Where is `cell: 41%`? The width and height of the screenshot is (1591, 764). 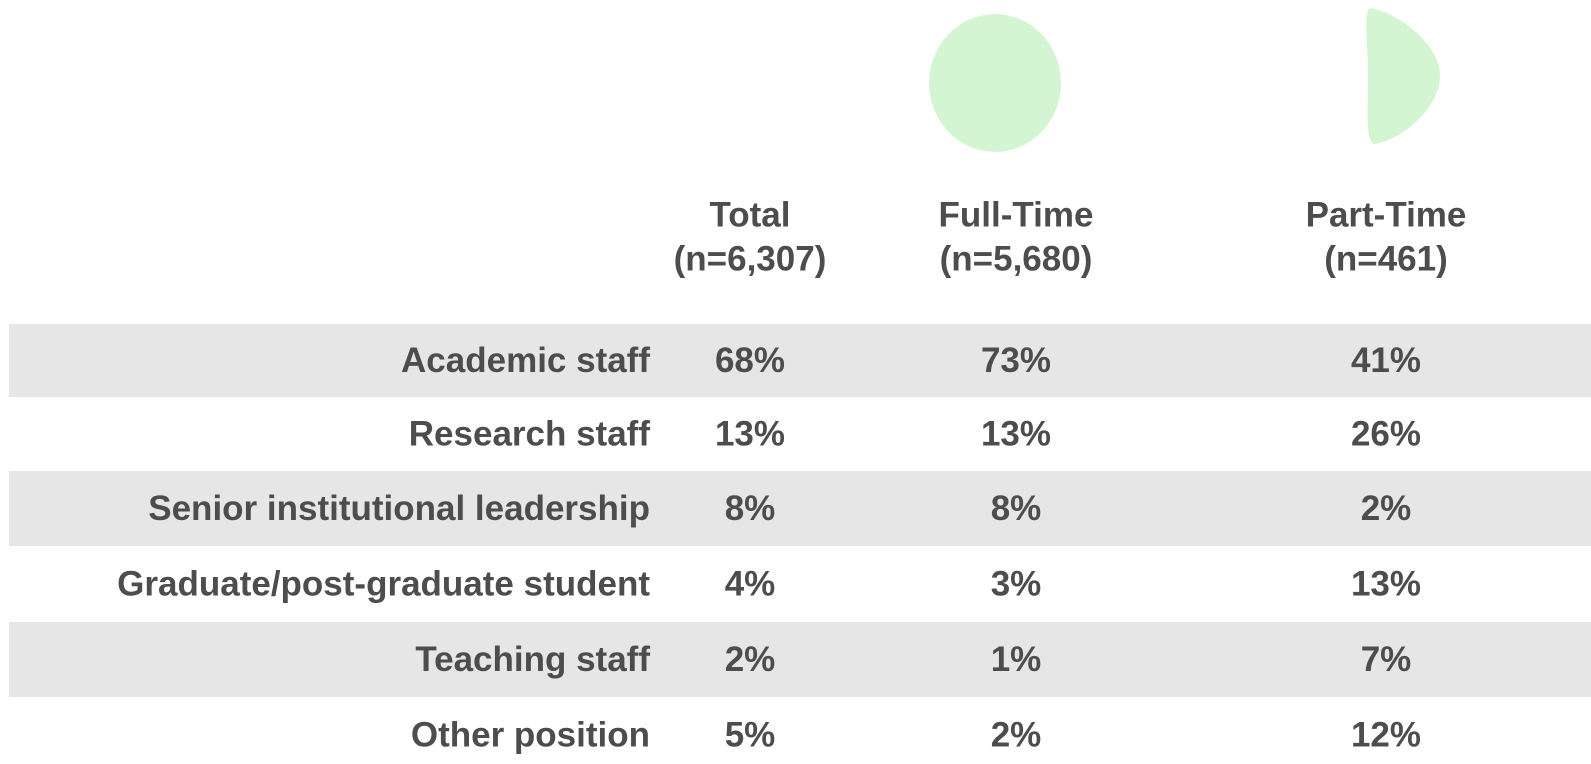
cell: 41% is located at coordinates (1386, 360).